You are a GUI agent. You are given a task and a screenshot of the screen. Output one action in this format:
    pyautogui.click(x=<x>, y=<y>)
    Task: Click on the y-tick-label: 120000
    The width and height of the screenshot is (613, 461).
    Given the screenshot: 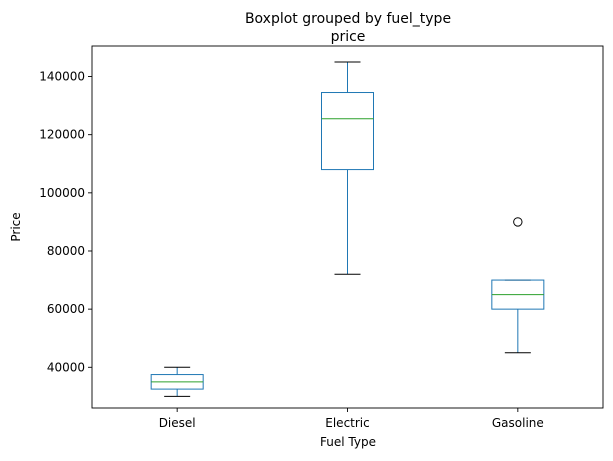 What is the action you would take?
    pyautogui.click(x=62, y=135)
    